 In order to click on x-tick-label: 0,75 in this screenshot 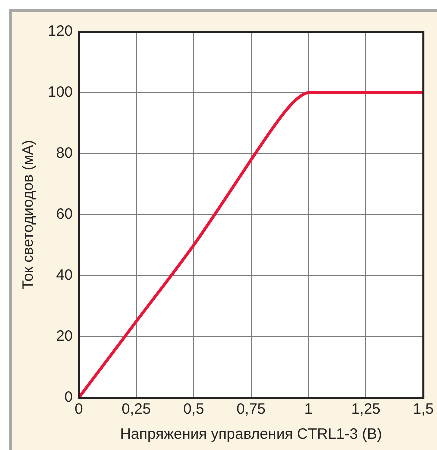, I will do `click(251, 409)`.